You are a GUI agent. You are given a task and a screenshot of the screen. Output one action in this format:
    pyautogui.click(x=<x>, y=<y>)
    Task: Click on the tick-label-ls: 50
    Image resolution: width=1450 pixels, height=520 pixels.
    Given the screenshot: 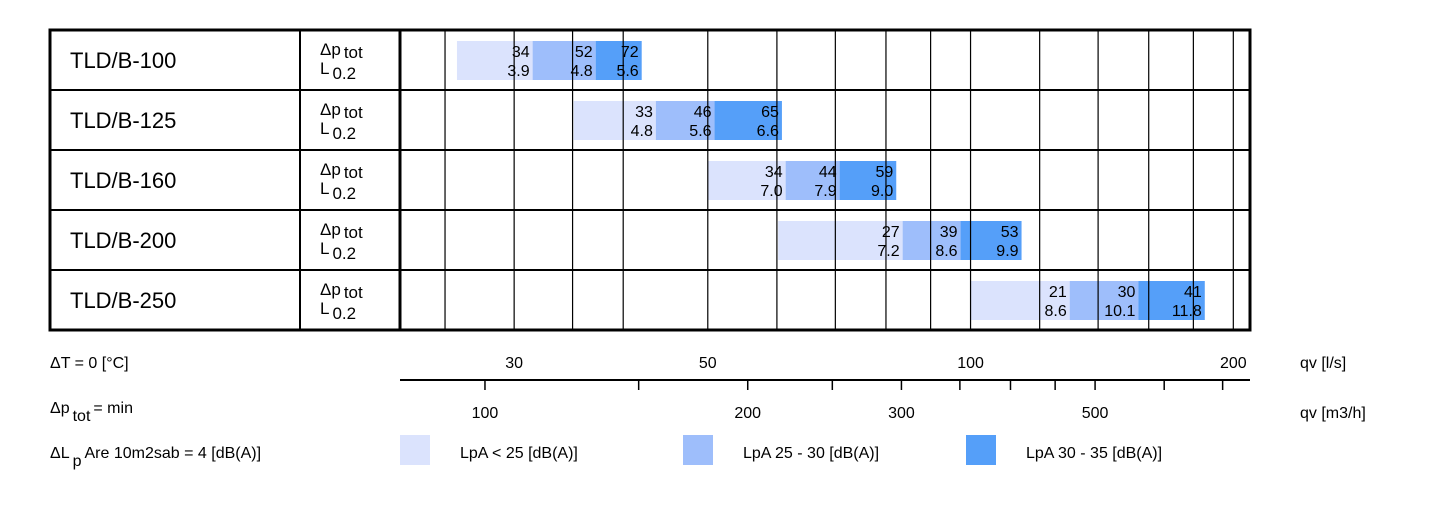 What is the action you would take?
    pyautogui.click(x=708, y=363)
    